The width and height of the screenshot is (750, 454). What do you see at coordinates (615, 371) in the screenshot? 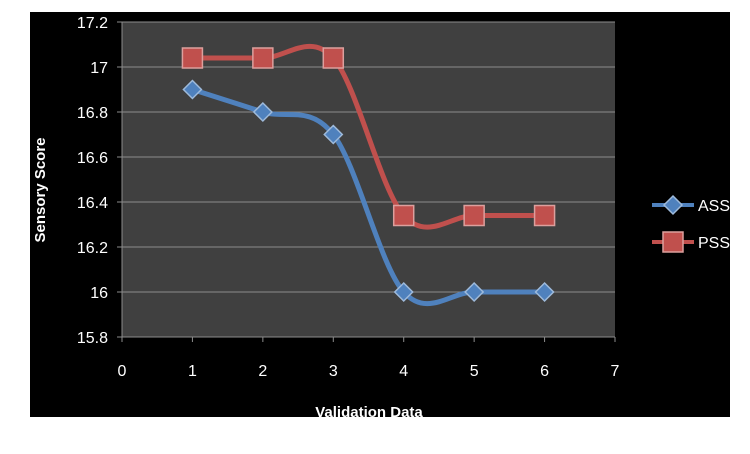
I see `x-tick-label: 7` at bounding box center [615, 371].